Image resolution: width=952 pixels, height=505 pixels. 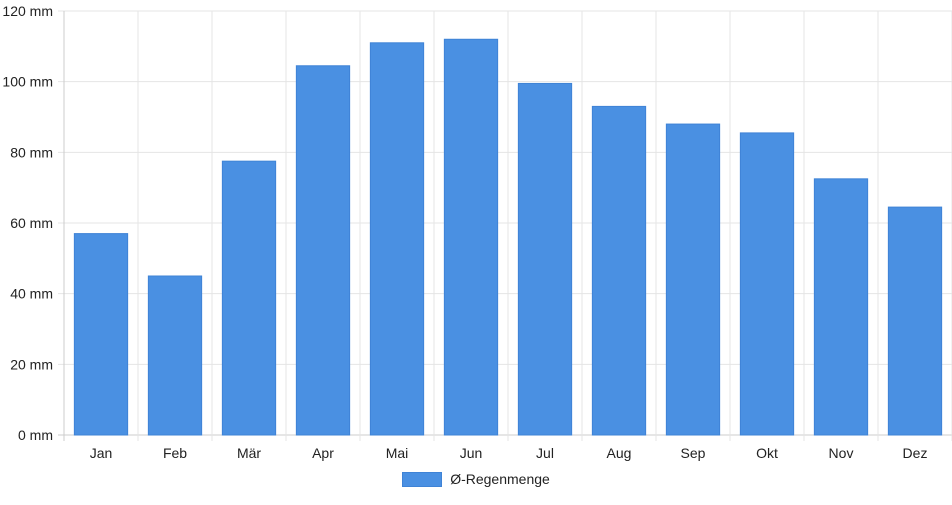 I want to click on y-tick-label: 80 mm, so click(x=31, y=152).